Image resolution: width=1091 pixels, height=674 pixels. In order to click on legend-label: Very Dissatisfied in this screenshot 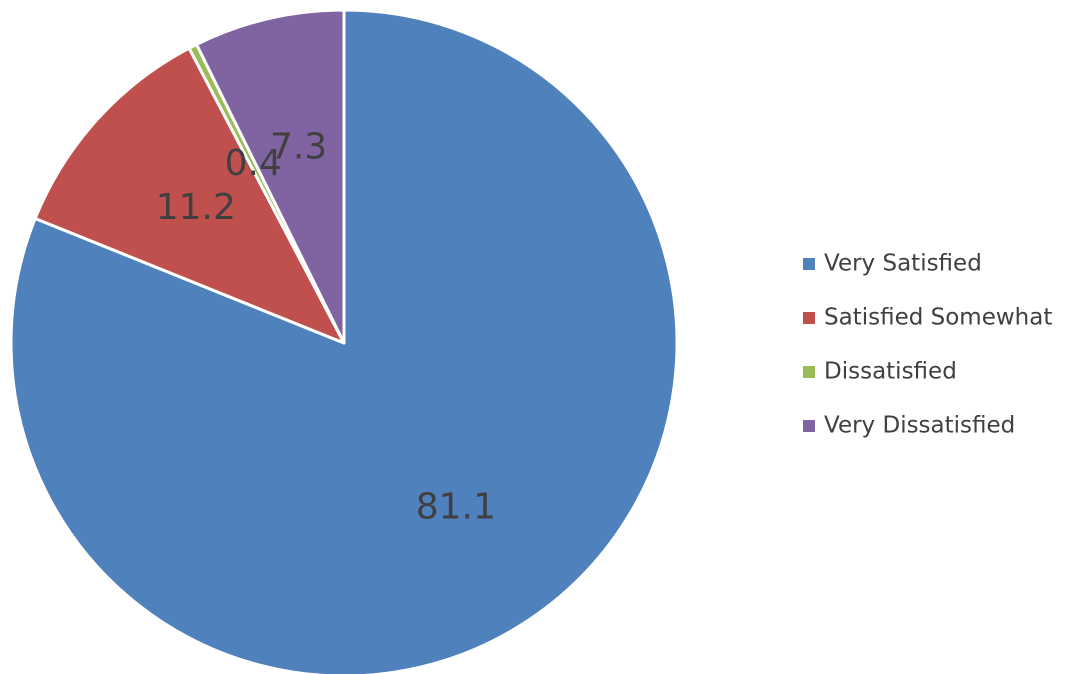, I will do `click(919, 426)`.